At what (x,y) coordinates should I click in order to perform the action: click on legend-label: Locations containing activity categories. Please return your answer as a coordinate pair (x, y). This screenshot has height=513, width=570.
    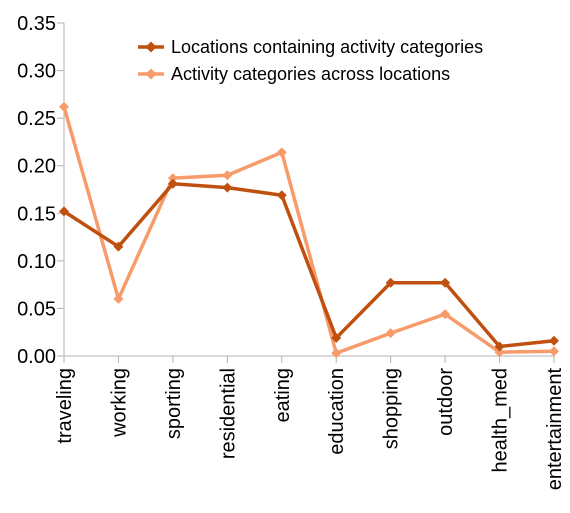
    Looking at the image, I should click on (327, 47).